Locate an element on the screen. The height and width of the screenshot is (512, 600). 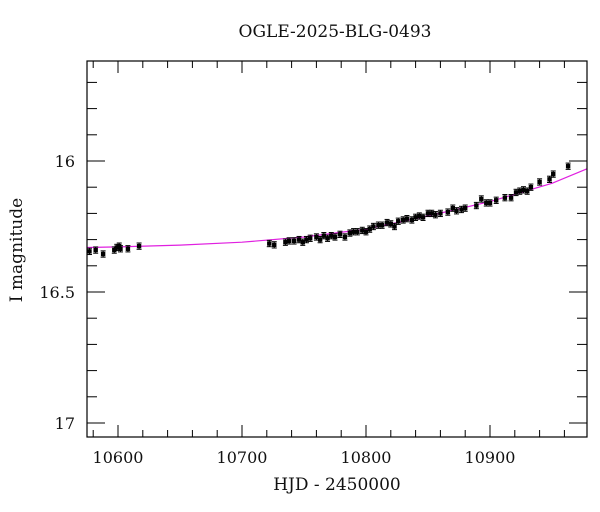
y-tick-label: 16.5 is located at coordinates (57, 292).